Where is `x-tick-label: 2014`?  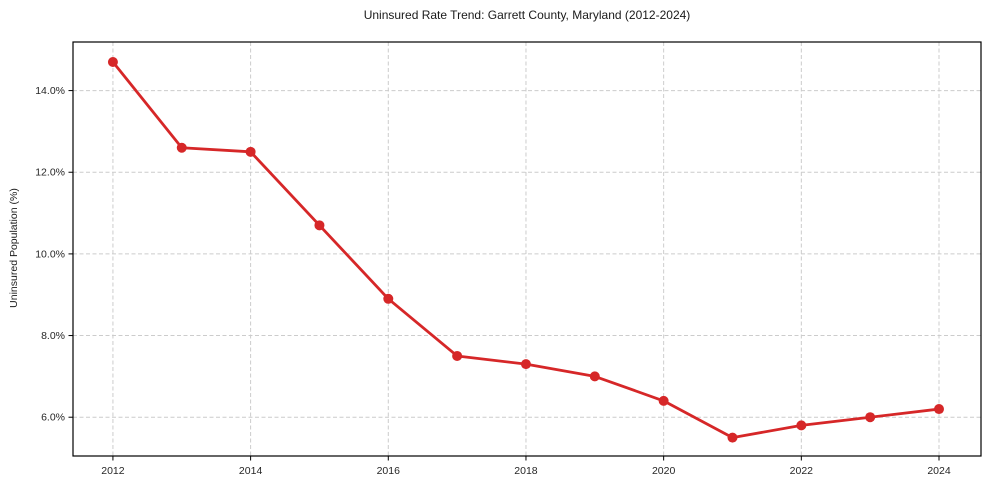
x-tick-label: 2014 is located at coordinates (251, 471).